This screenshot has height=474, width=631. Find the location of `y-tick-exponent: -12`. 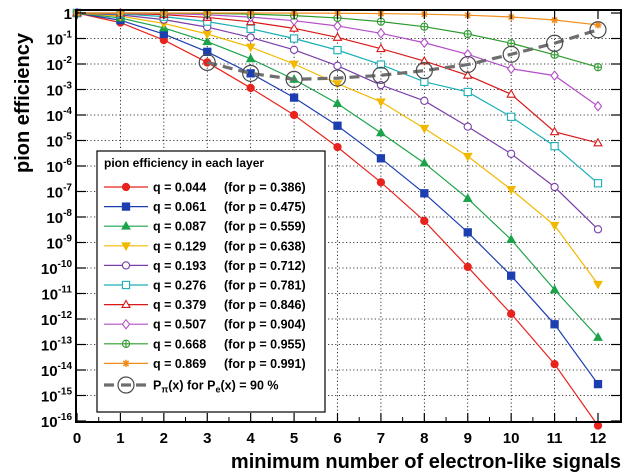

y-tick-exponent: -12 is located at coordinates (65, 315).